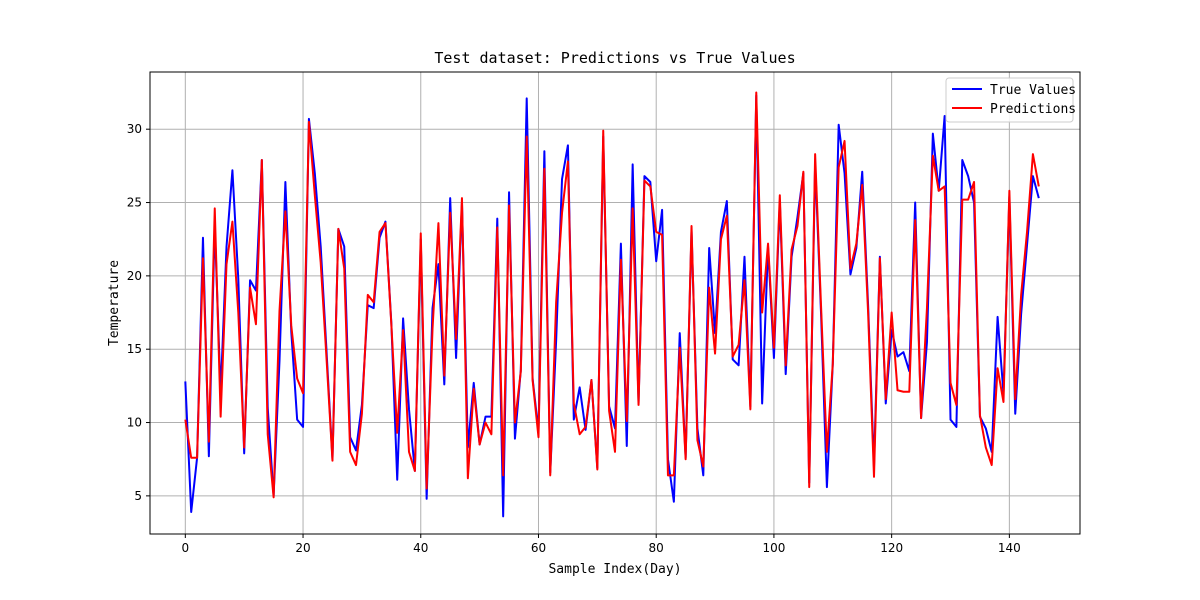 This screenshot has width=1200, height=600. What do you see at coordinates (302, 548) in the screenshot?
I see `x-tick-label: 20` at bounding box center [302, 548].